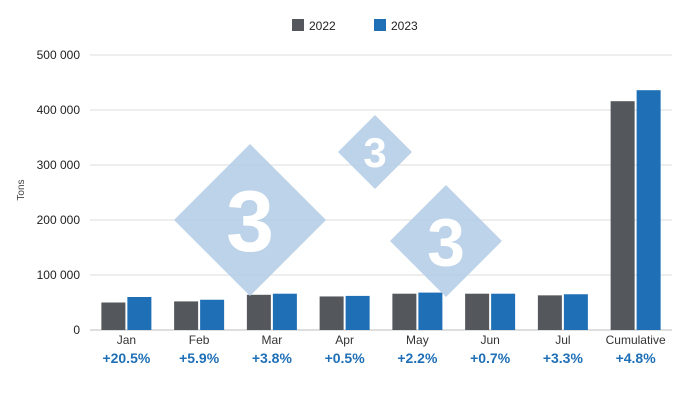  I want to click on y-axis-label: Tons, so click(21, 189).